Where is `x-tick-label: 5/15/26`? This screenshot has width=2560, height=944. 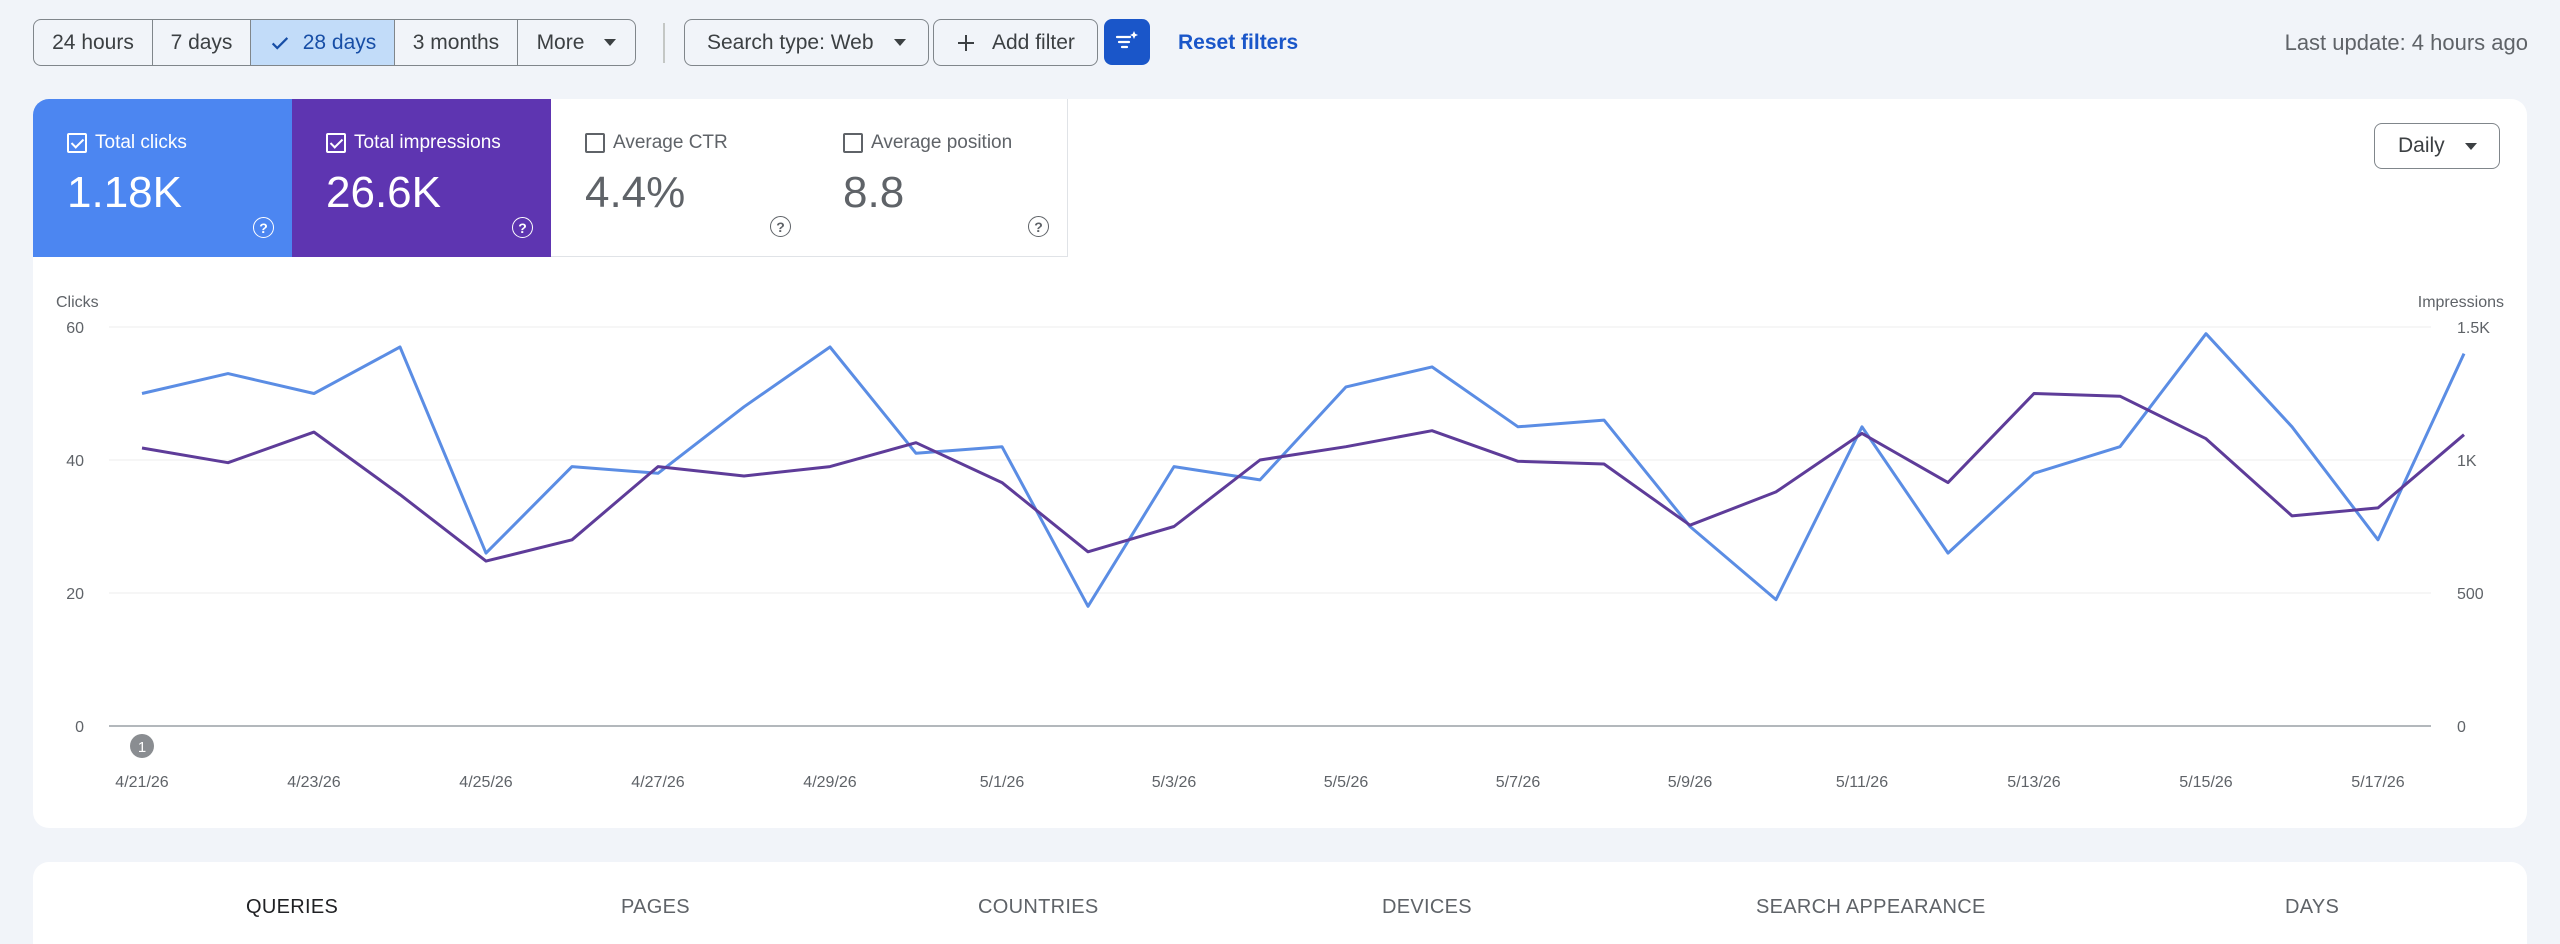 x-tick-label: 5/15/26 is located at coordinates (2205, 782).